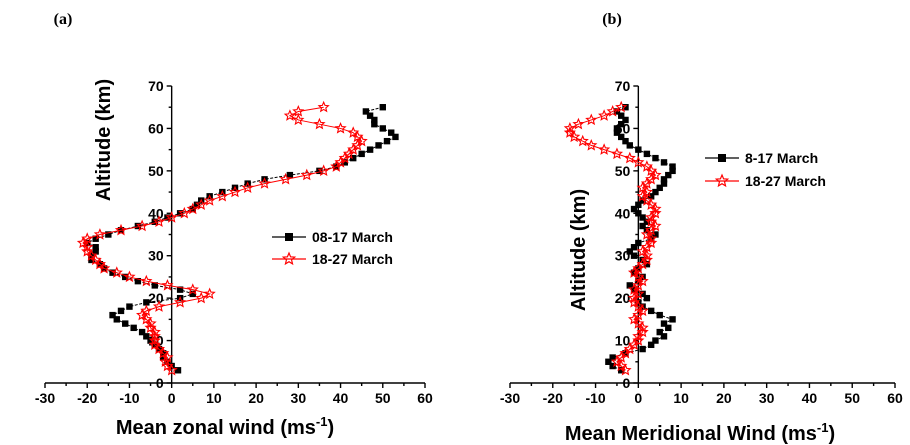 This screenshot has height=445, width=910. What do you see at coordinates (623, 86) in the screenshot?
I see `y-tick-label: 70` at bounding box center [623, 86].